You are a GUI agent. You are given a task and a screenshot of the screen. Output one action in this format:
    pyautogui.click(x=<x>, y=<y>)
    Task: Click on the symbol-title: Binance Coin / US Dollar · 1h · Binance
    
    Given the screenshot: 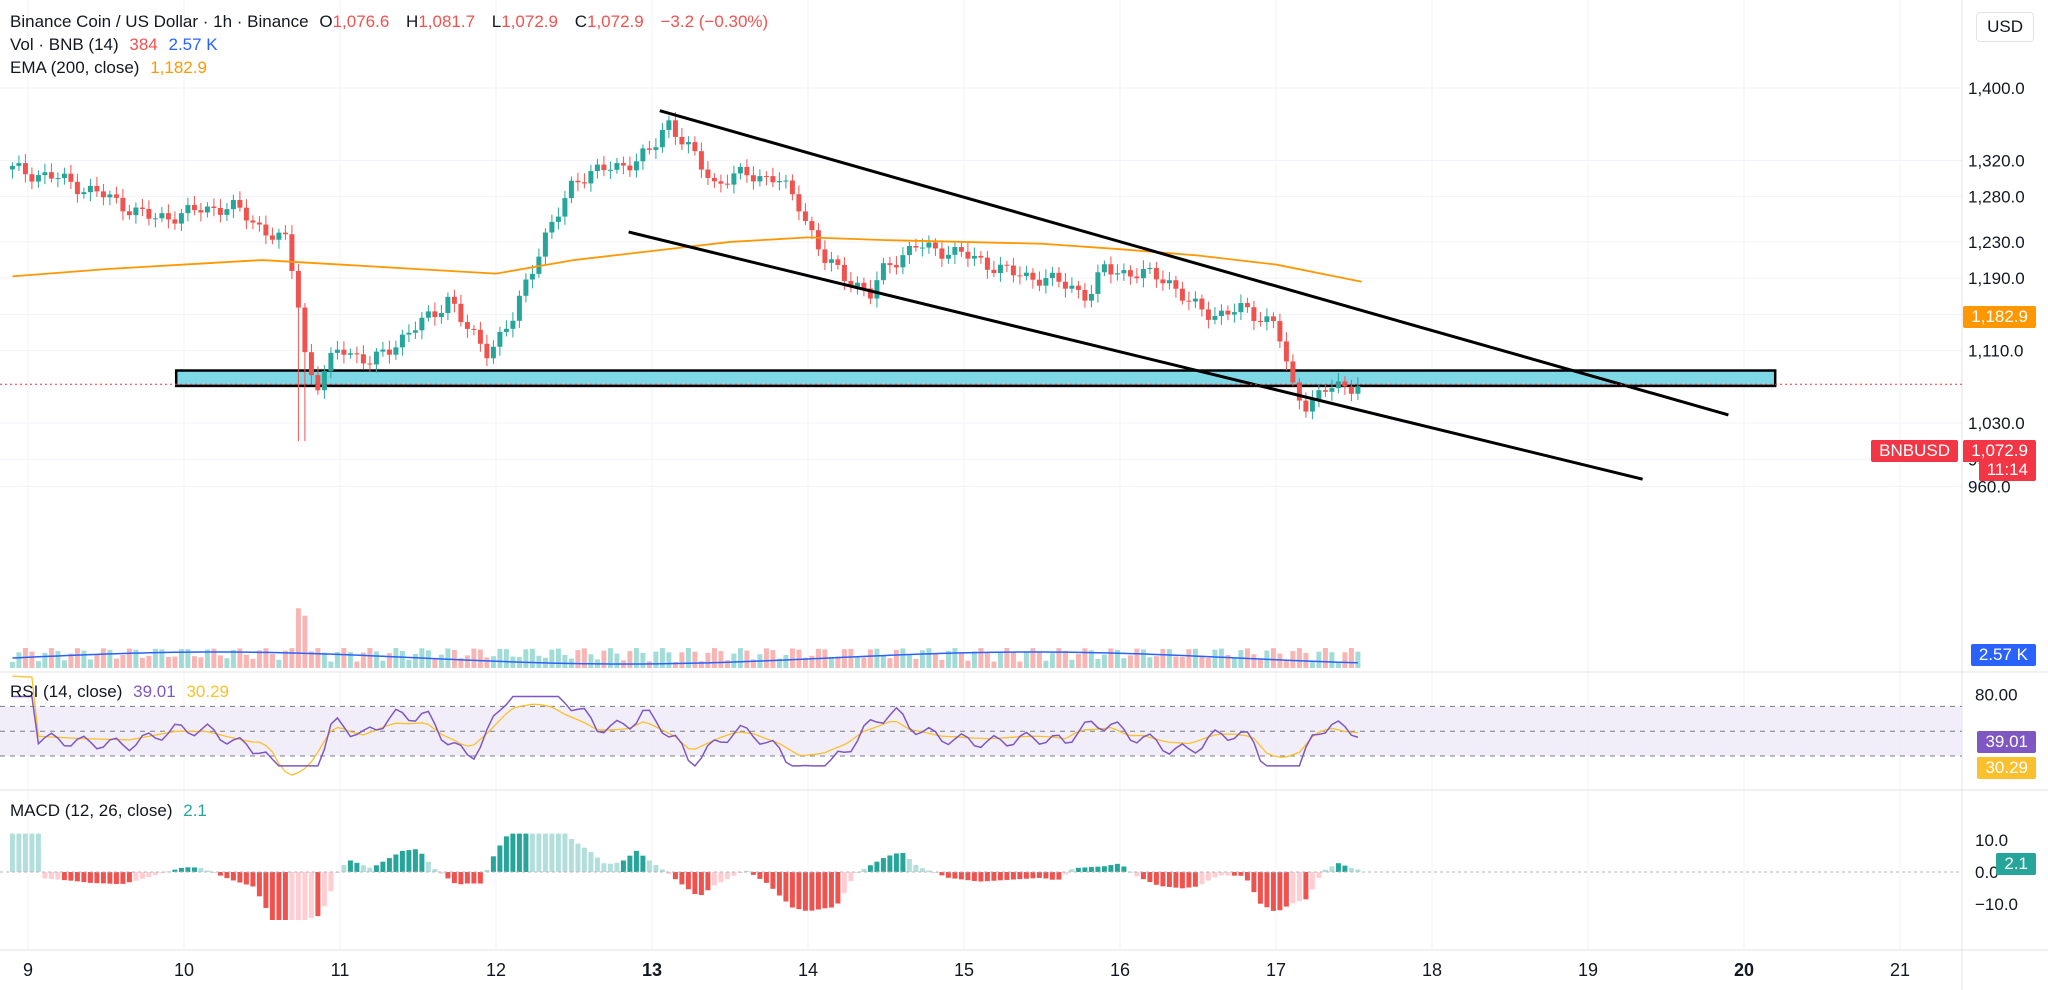 What is the action you would take?
    pyautogui.click(x=159, y=21)
    